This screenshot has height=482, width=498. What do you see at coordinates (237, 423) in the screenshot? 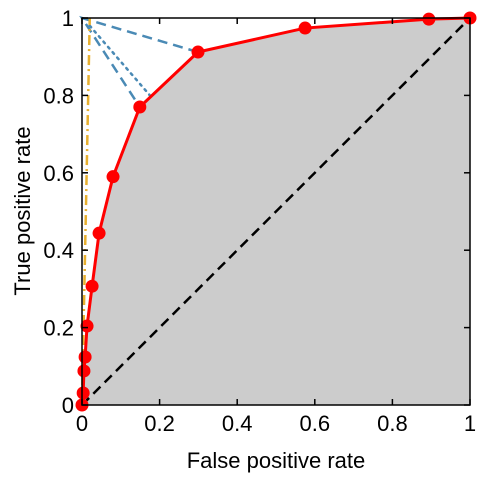
I see `x-tick-label: 0.4` at bounding box center [237, 423].